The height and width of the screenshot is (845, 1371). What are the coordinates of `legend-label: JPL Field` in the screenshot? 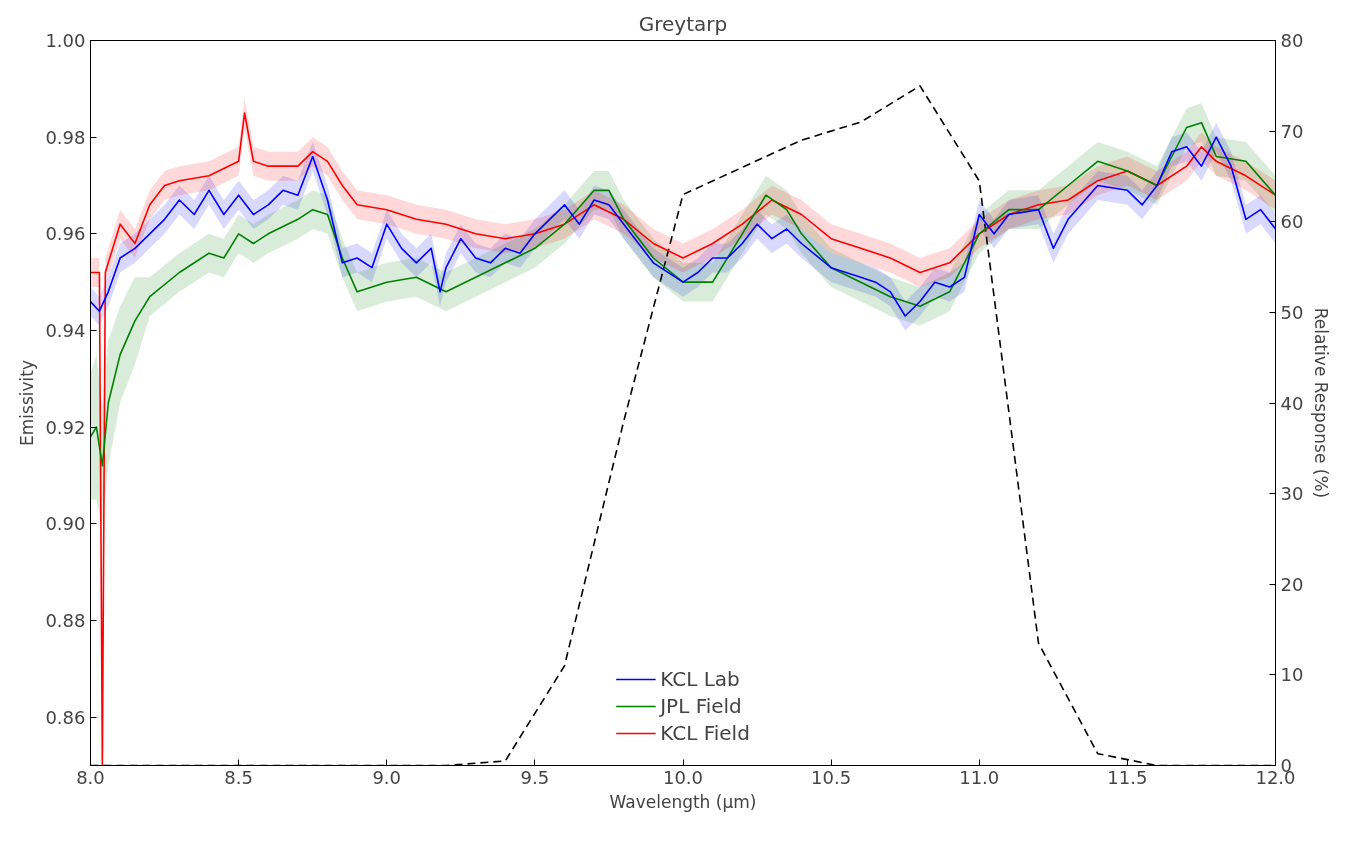 It's located at (701, 706).